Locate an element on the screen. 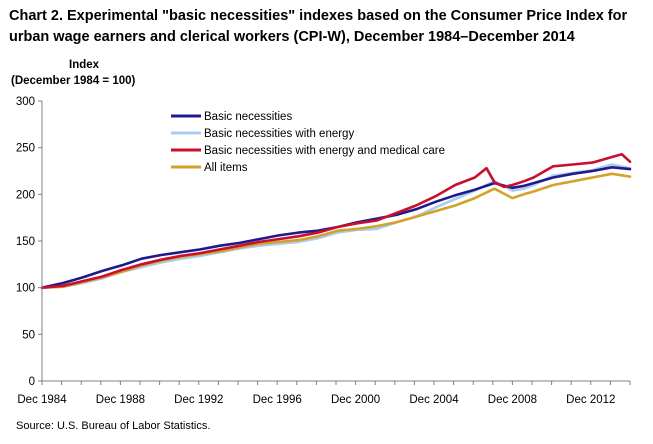 This screenshot has height=444, width=653. x-tick: Dec 1984 is located at coordinates (42, 400).